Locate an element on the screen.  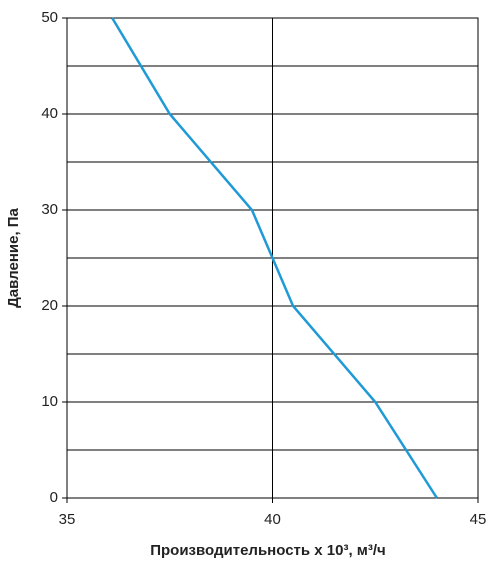
y-tick-label: 40 is located at coordinates (49, 113).